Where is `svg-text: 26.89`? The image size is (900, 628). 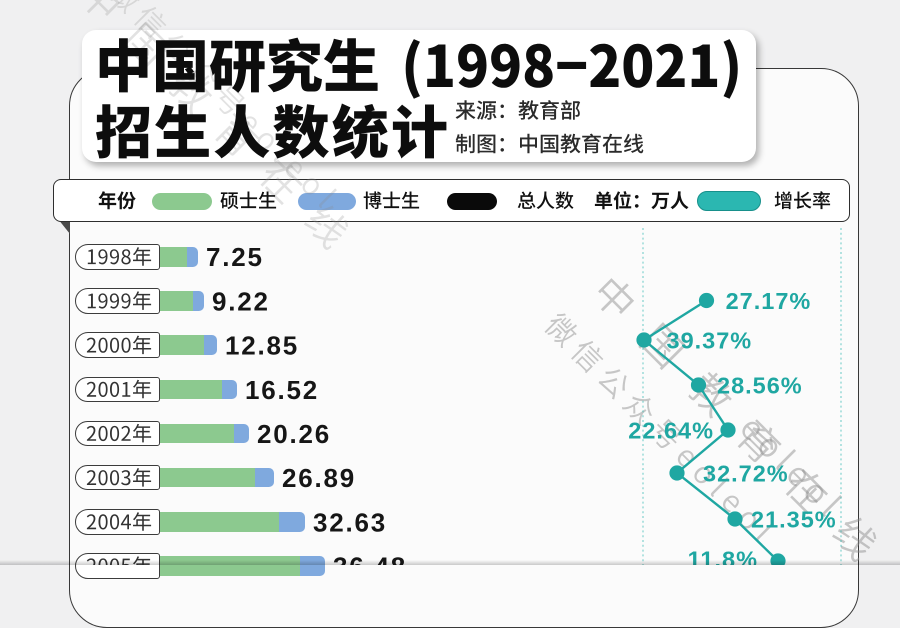 svg-text: 26.89 is located at coordinates (319, 478).